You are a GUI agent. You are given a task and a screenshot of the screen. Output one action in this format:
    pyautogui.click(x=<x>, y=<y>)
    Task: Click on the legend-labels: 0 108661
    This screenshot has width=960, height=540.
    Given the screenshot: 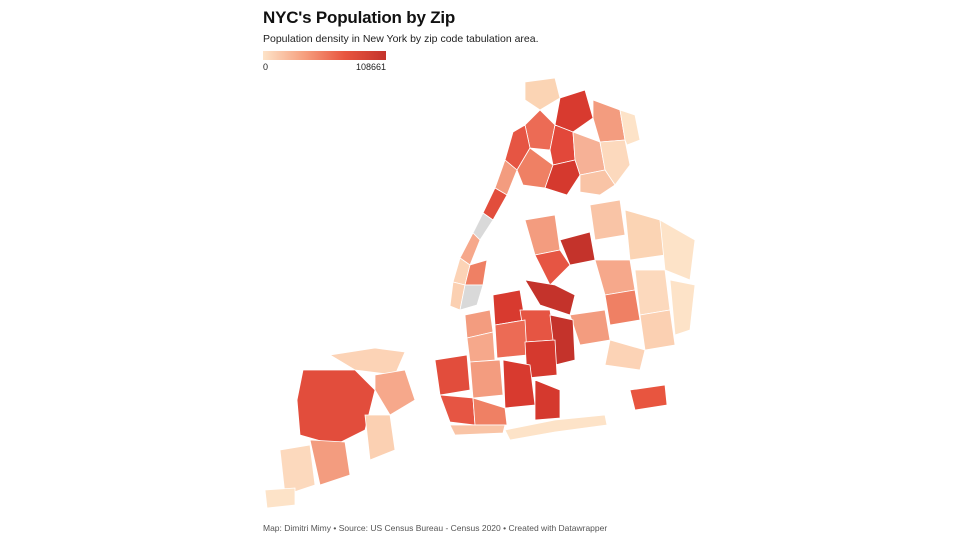 What is the action you would take?
    pyautogui.click(x=324, y=68)
    